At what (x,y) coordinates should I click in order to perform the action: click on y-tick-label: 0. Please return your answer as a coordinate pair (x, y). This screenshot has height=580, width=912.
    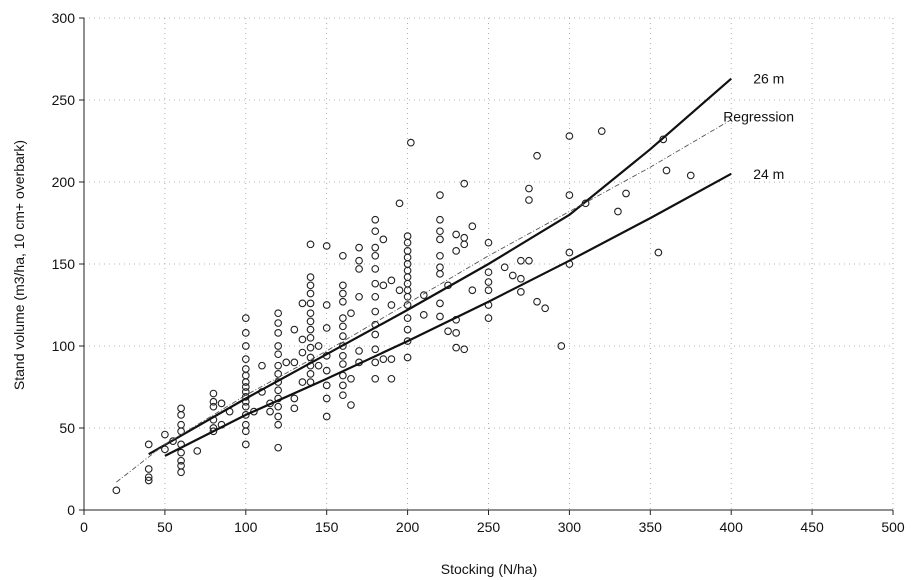
    Looking at the image, I should click on (71, 510).